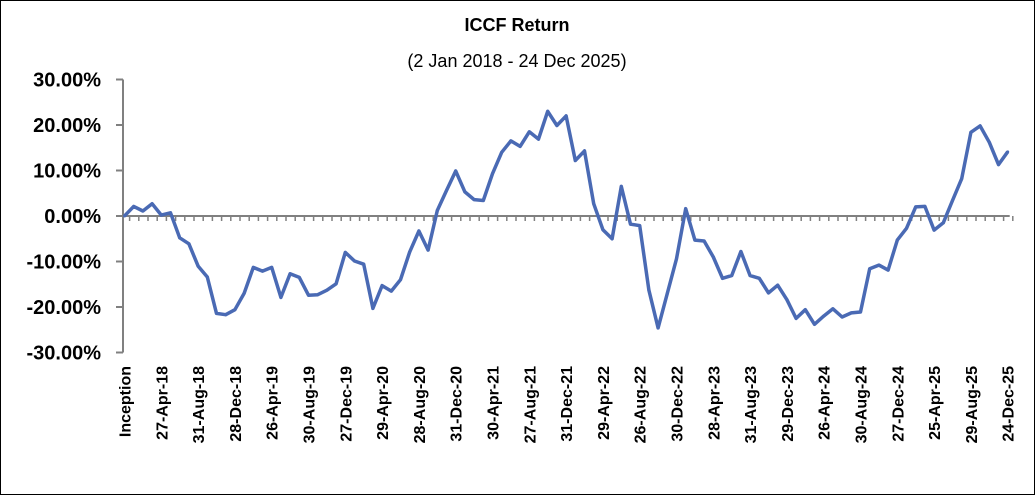 The width and height of the screenshot is (1035, 495). I want to click on x-tick-label: Inception, so click(126, 401).